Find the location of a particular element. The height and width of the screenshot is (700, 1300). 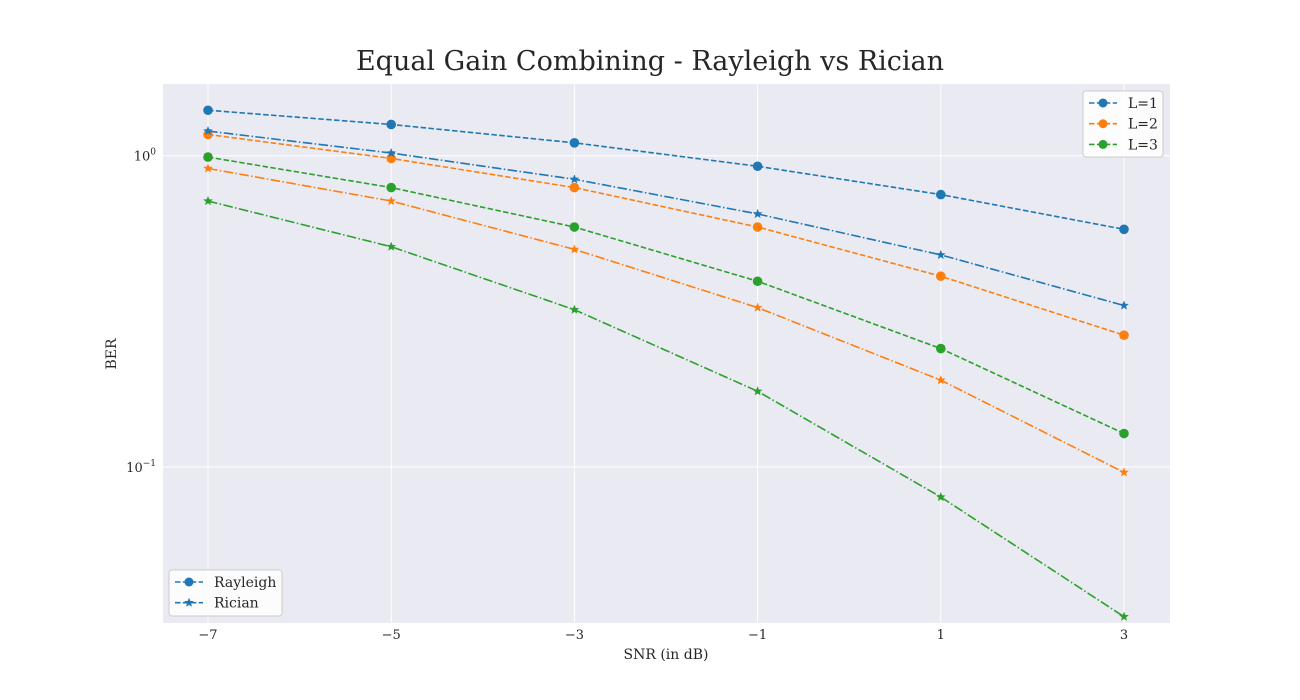

legend-entry: Rician is located at coordinates (217, 604).